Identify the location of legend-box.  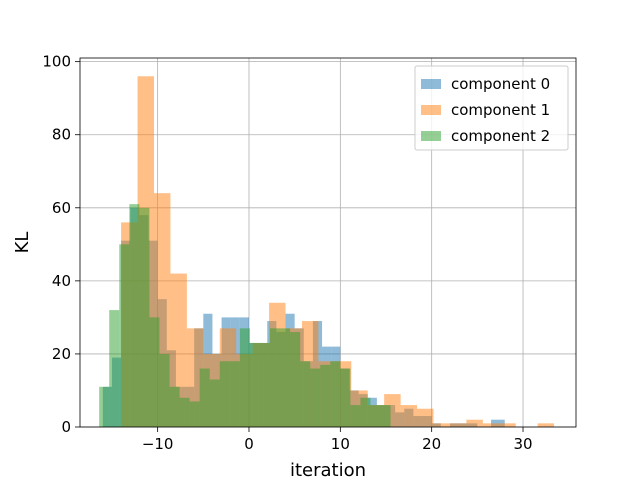
(491, 108).